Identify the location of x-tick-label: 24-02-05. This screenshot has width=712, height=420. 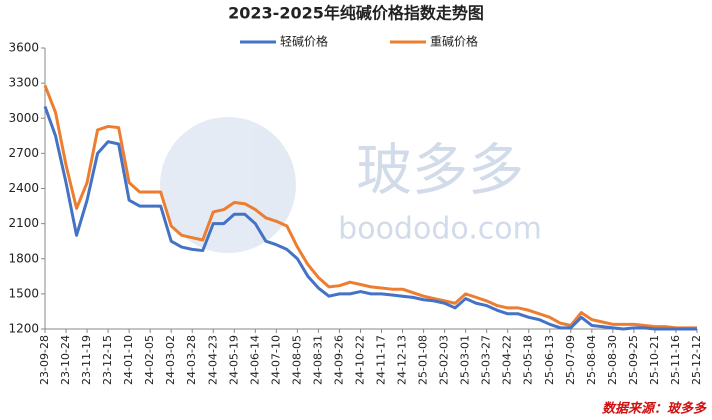
(149, 360).